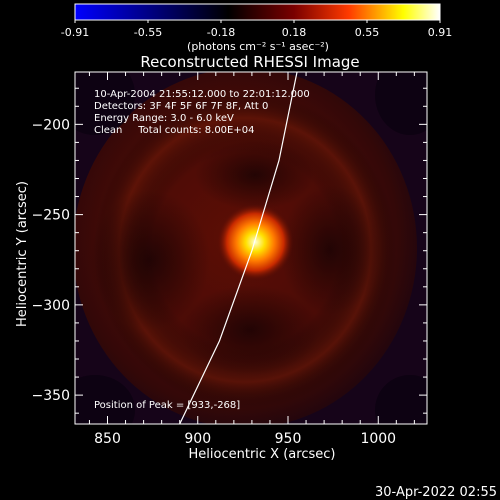 The height and width of the screenshot is (500, 500). I want to click on colorbar-tick-label: -0.55, so click(148, 32).